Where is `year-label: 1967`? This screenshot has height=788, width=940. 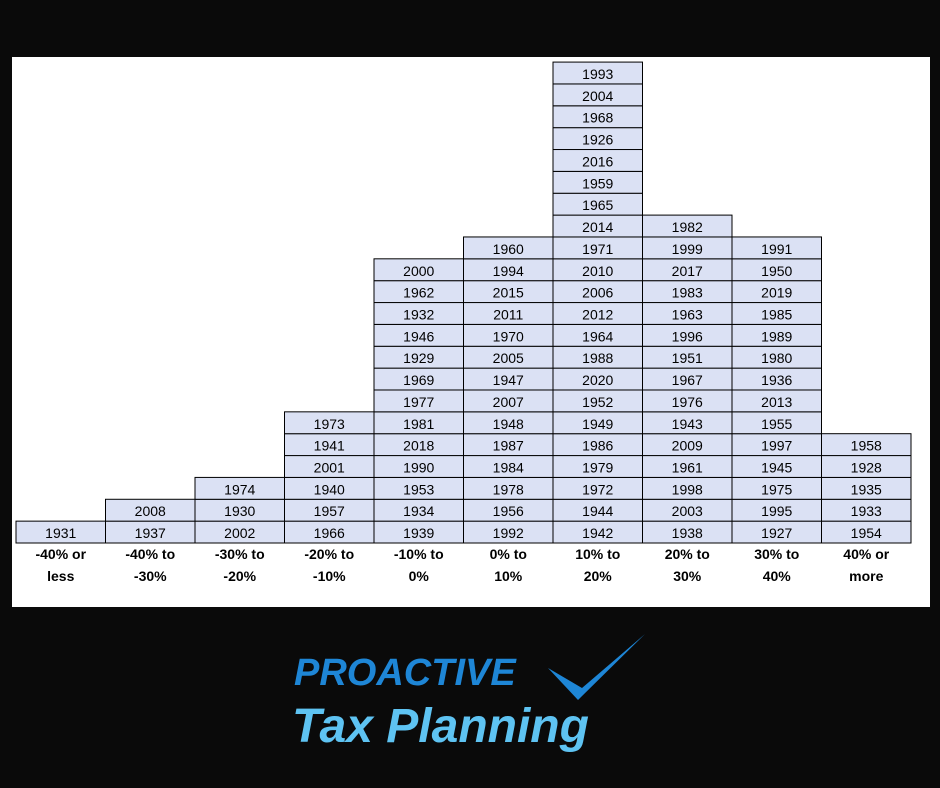 year-label: 1967 is located at coordinates (687, 380).